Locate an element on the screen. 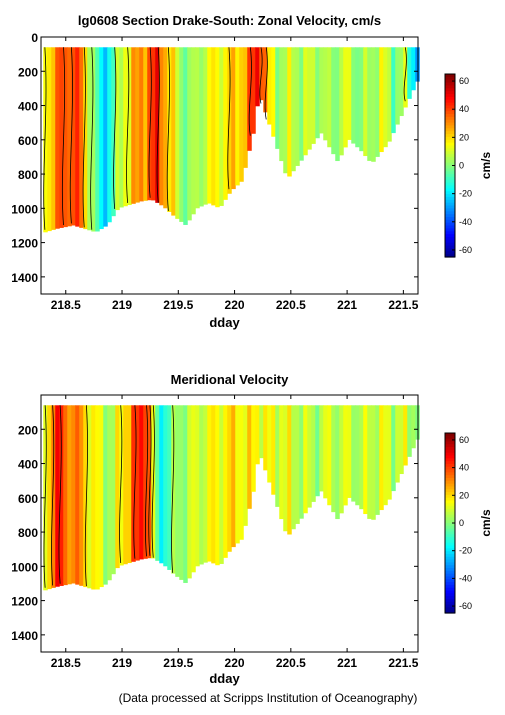 This screenshot has width=505, height=715. x-tick-label: 218.5 is located at coordinates (66, 305).